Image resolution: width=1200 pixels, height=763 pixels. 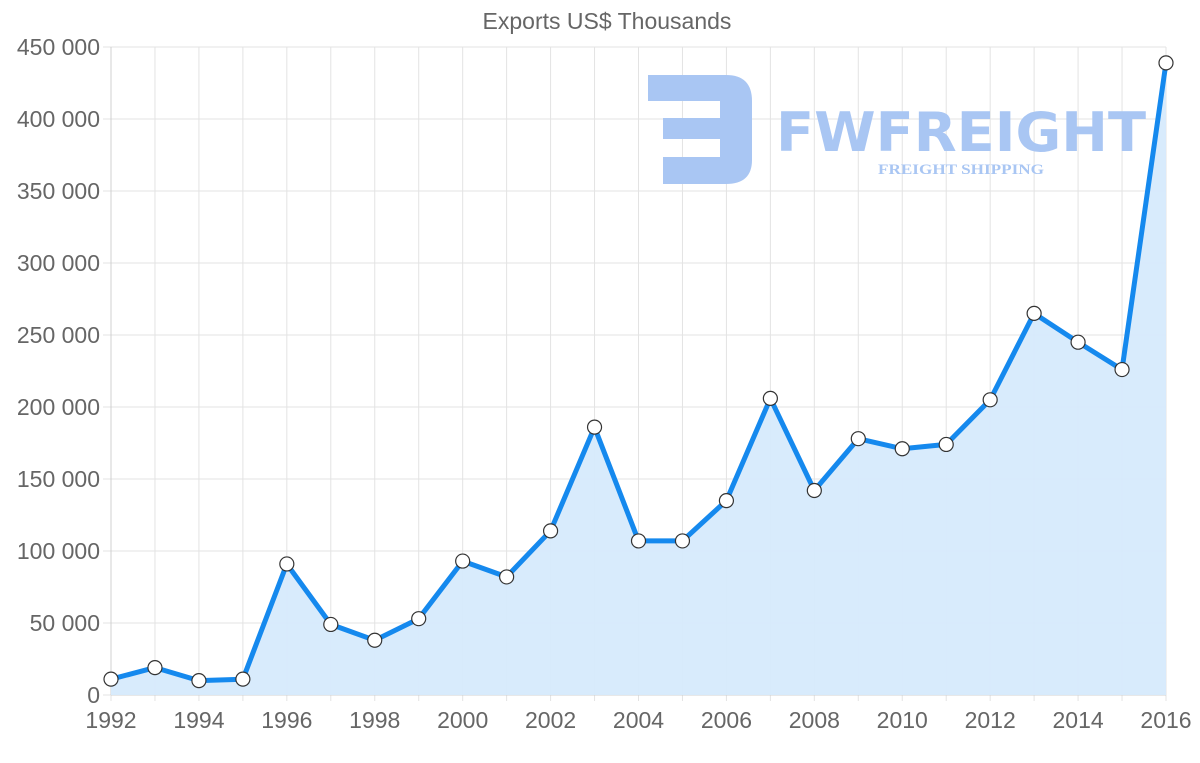 I want to click on x-tick-label: 2010, so click(x=902, y=720).